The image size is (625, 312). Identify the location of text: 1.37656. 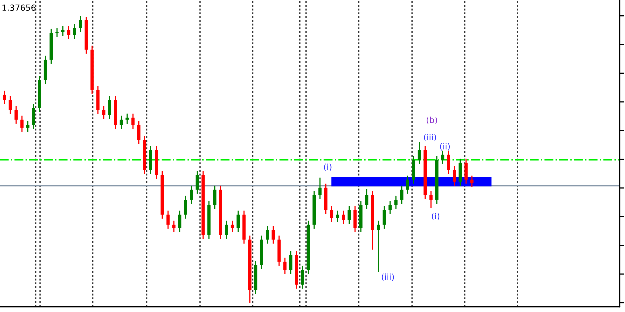
(19, 8).